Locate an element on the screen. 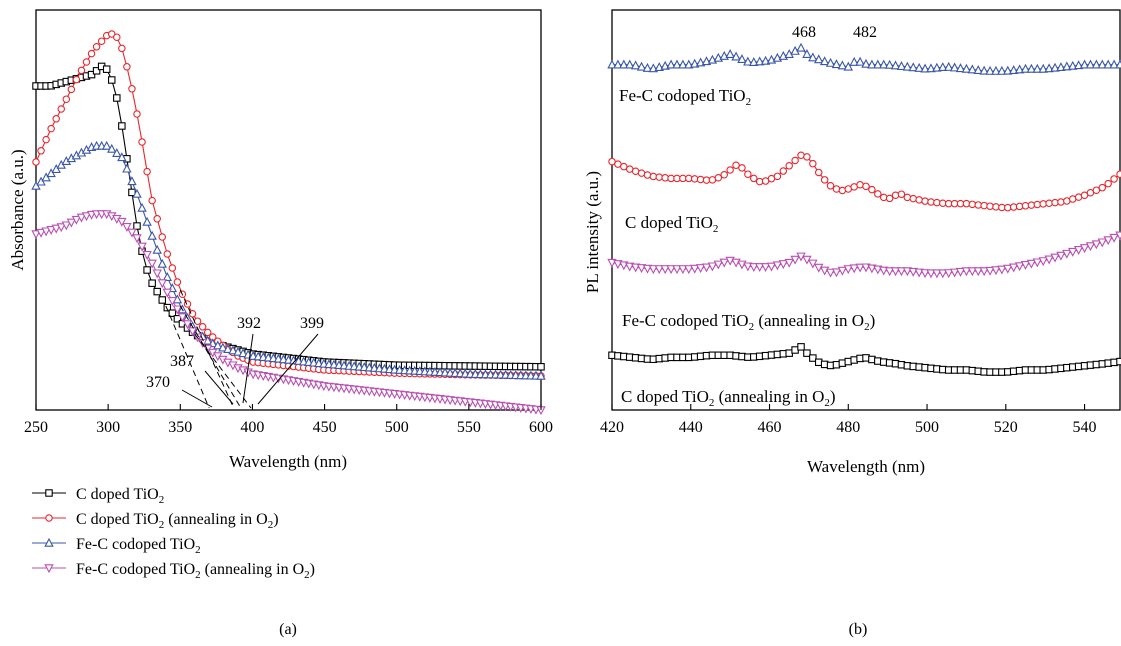  panel-b-x-tick-label-480: 480 is located at coordinates (848, 427).